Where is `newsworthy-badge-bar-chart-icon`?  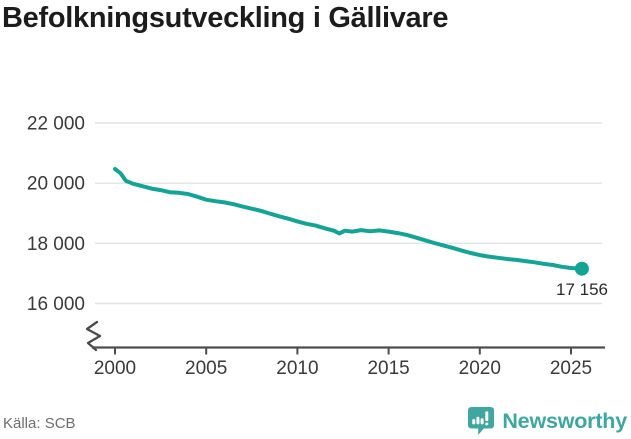
newsworthy-badge-bar-chart-icon is located at coordinates (481, 421).